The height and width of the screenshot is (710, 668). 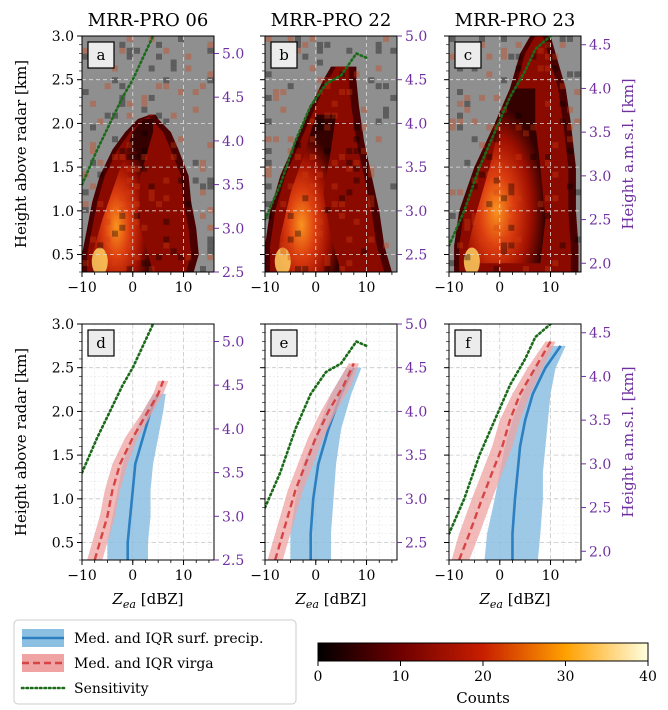 What do you see at coordinates (168, 639) in the screenshot?
I see `legend-label: Med. and IQR surf. precip.` at bounding box center [168, 639].